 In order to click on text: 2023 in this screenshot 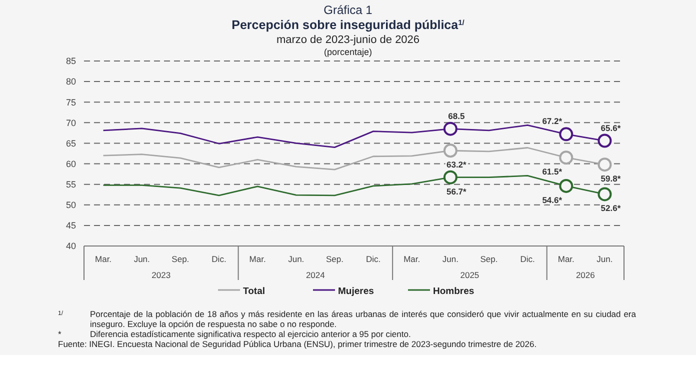, I will do `click(161, 275)`.